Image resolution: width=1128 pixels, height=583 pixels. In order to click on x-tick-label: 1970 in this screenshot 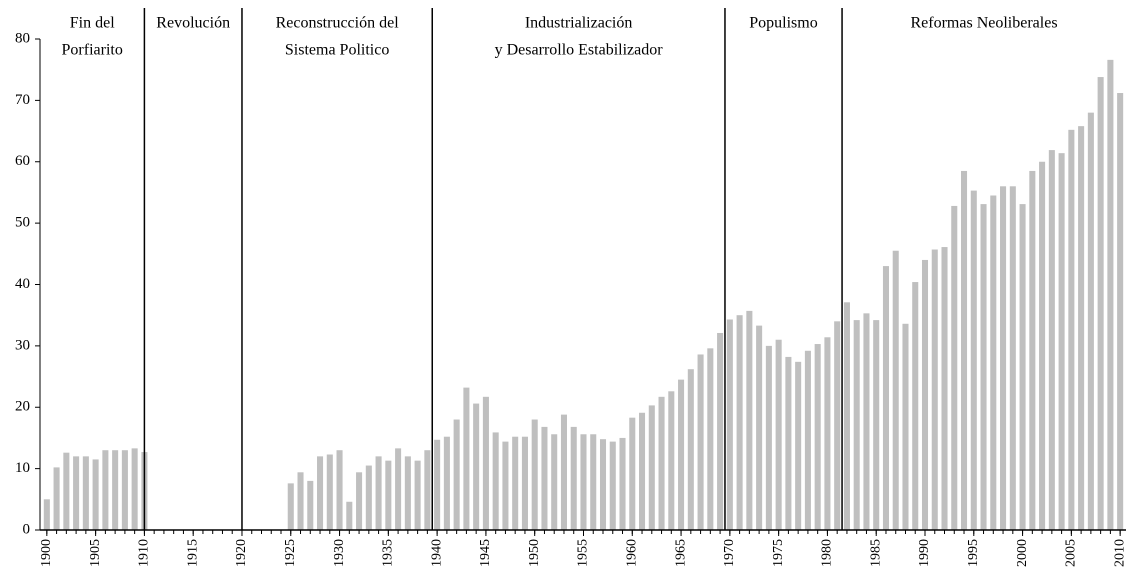, I will do `click(729, 553)`.